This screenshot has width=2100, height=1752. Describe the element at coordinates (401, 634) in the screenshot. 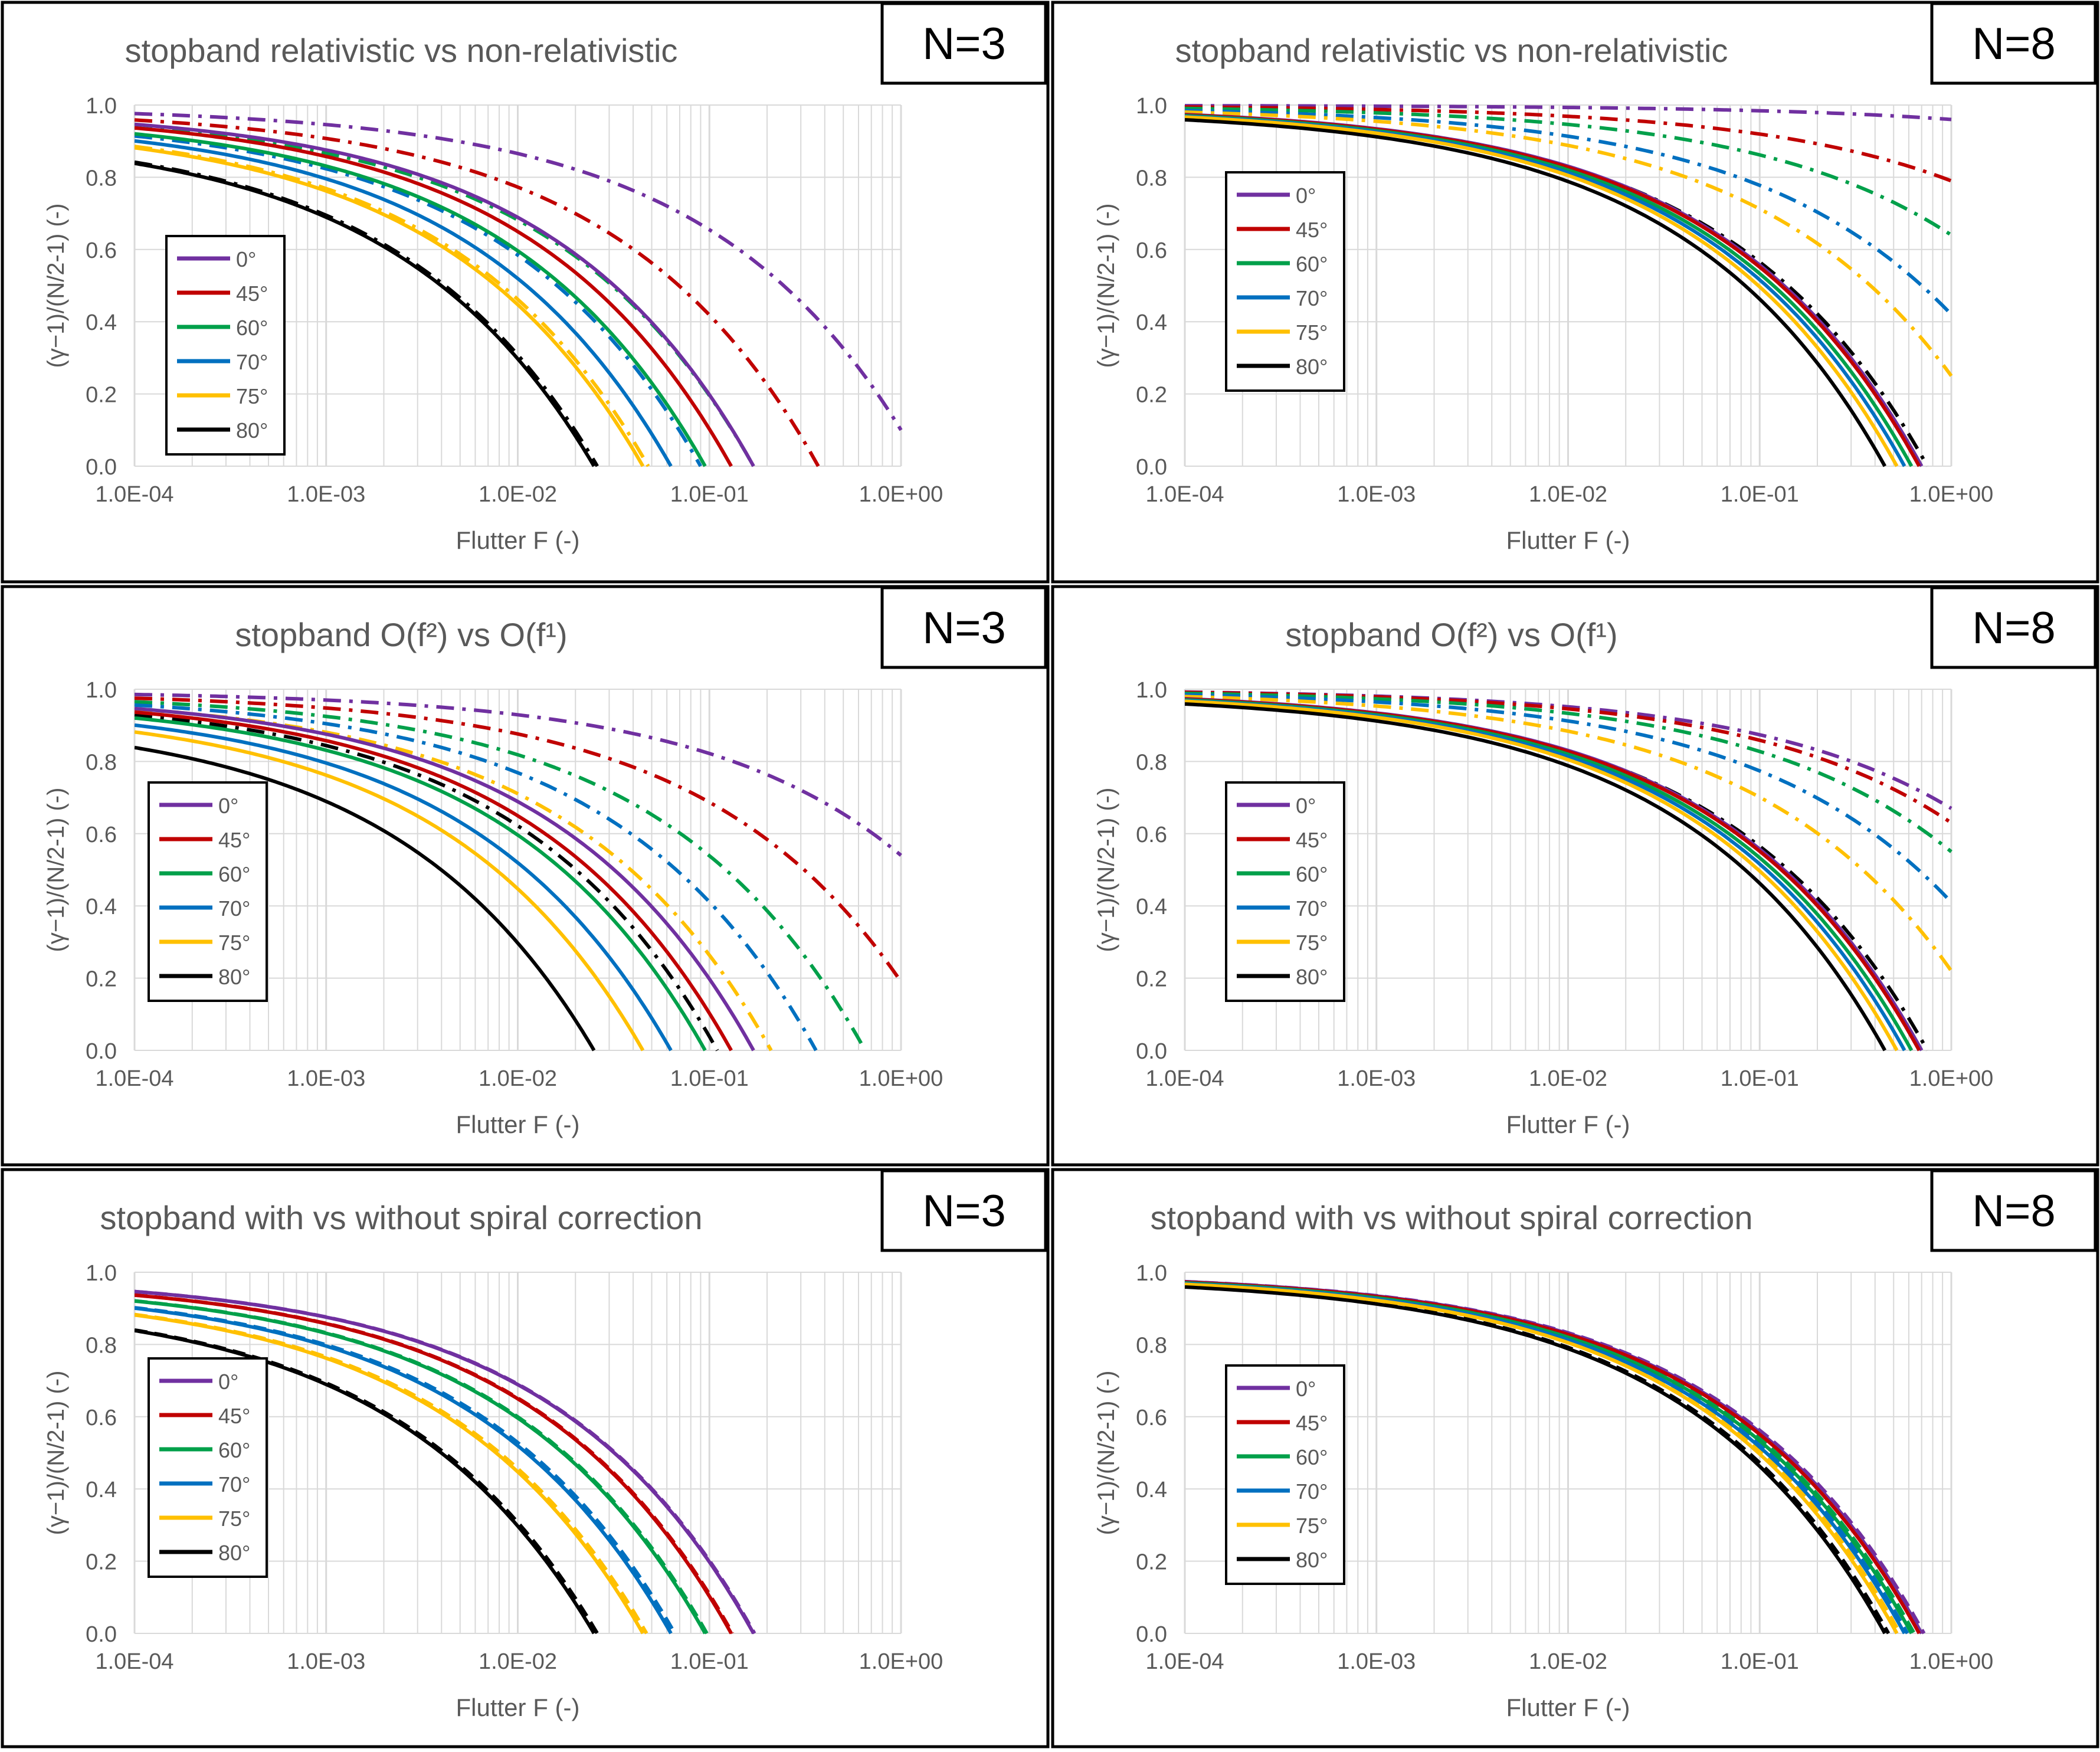

I see `chart-title: stopband O(f²) vs O(f¹)` at that location.